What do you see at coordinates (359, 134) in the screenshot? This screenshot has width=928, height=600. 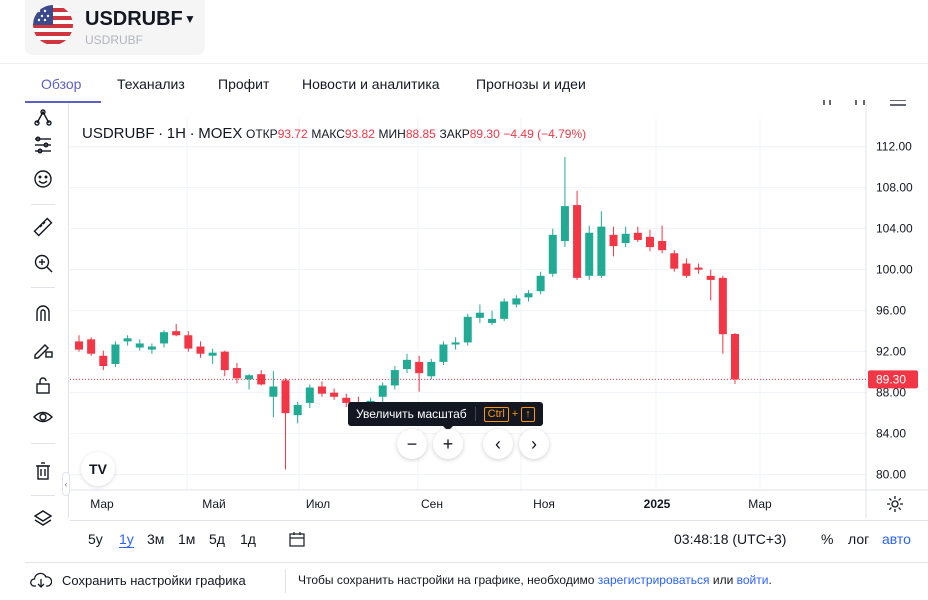 I see `legend-high: 93.82` at bounding box center [359, 134].